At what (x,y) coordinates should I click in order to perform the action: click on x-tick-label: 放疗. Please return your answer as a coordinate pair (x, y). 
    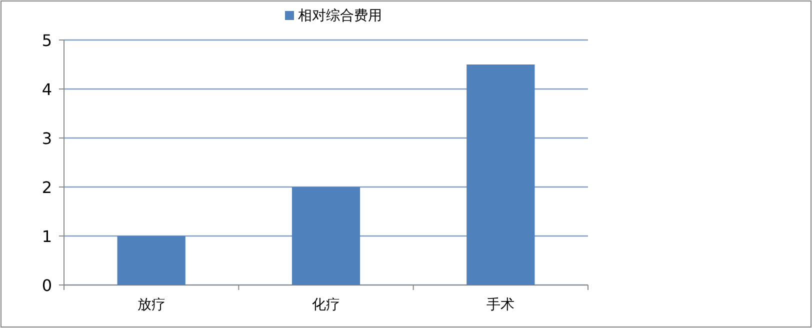
    Looking at the image, I should click on (151, 305).